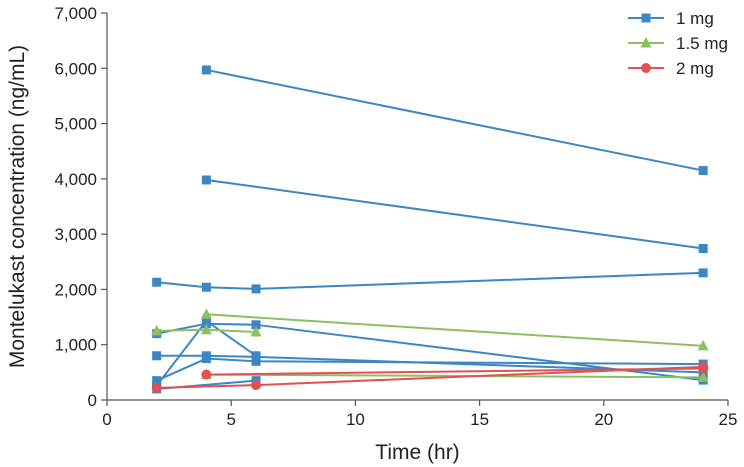 The height and width of the screenshot is (467, 744). What do you see at coordinates (75, 345) in the screenshot?
I see `y-tick-label: 1,000` at bounding box center [75, 345].